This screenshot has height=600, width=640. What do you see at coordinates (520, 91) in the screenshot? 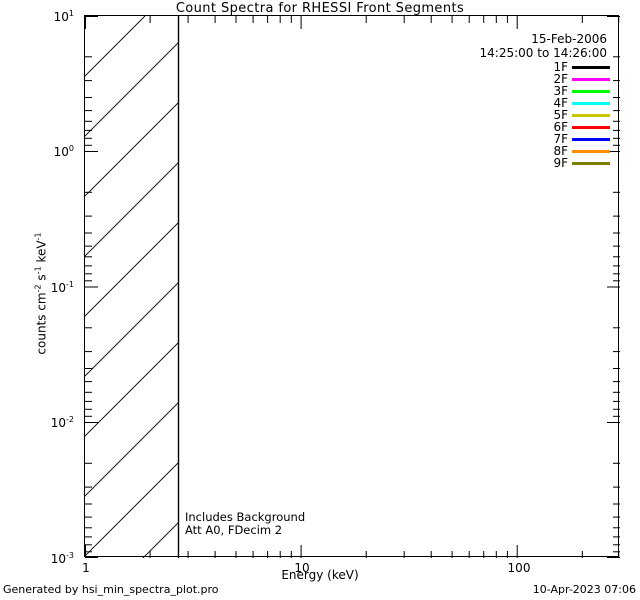
I see `legend-item-3f: 3F` at bounding box center [520, 91].